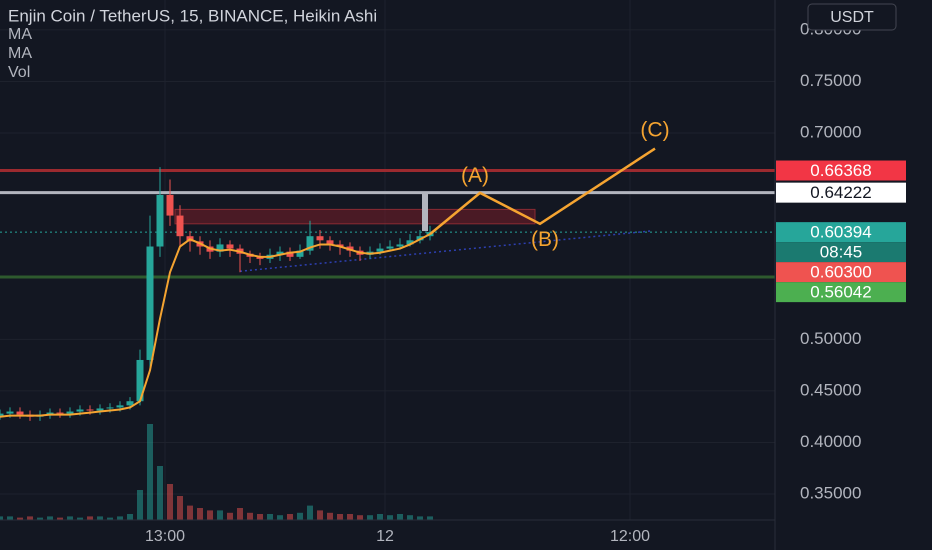 This screenshot has width=932, height=550. I want to click on price-label: 0.64222, so click(840, 192).